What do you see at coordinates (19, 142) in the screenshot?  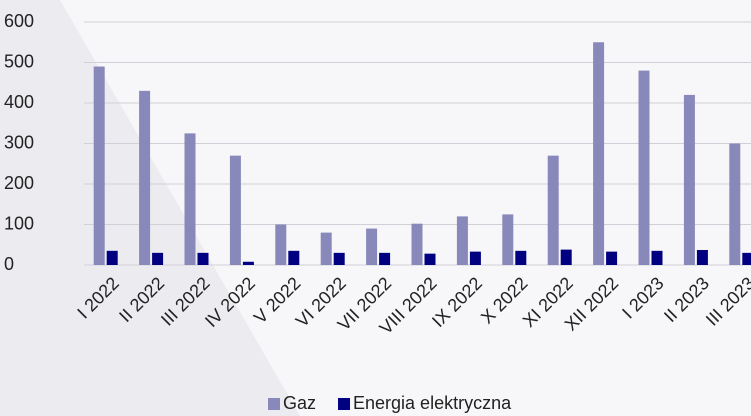 I see `y-tick-label: 300` at bounding box center [19, 142].